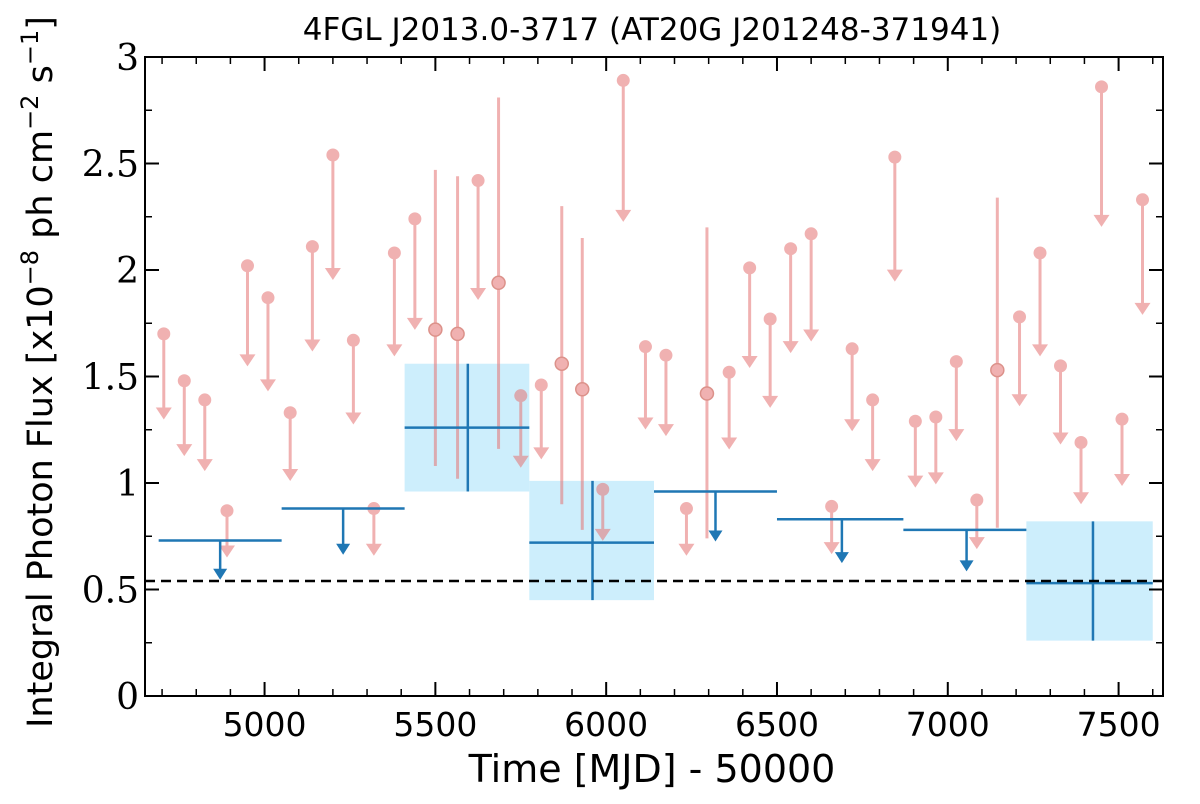 The width and height of the screenshot is (1200, 804). I want to click on chart-title: 4FGL J2013.0-3717 (AT20G J201248-371941), so click(652, 30).